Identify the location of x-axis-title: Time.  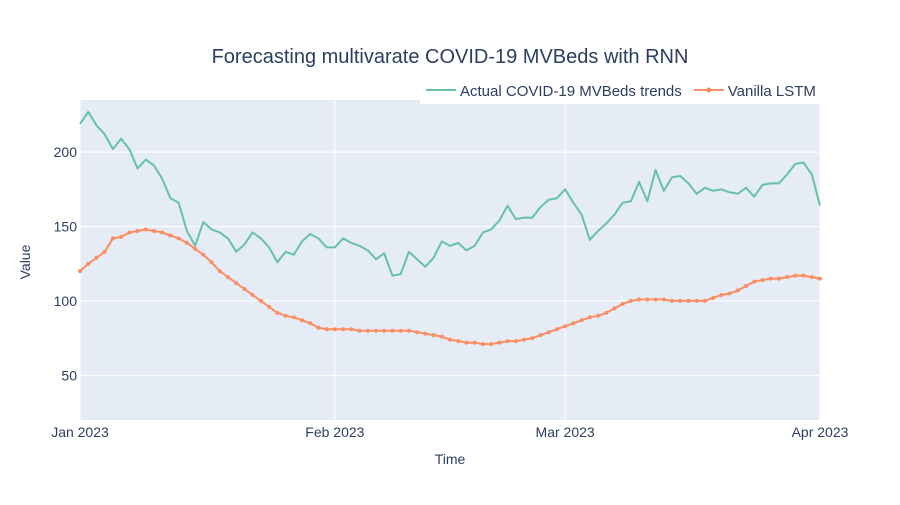
(450, 459).